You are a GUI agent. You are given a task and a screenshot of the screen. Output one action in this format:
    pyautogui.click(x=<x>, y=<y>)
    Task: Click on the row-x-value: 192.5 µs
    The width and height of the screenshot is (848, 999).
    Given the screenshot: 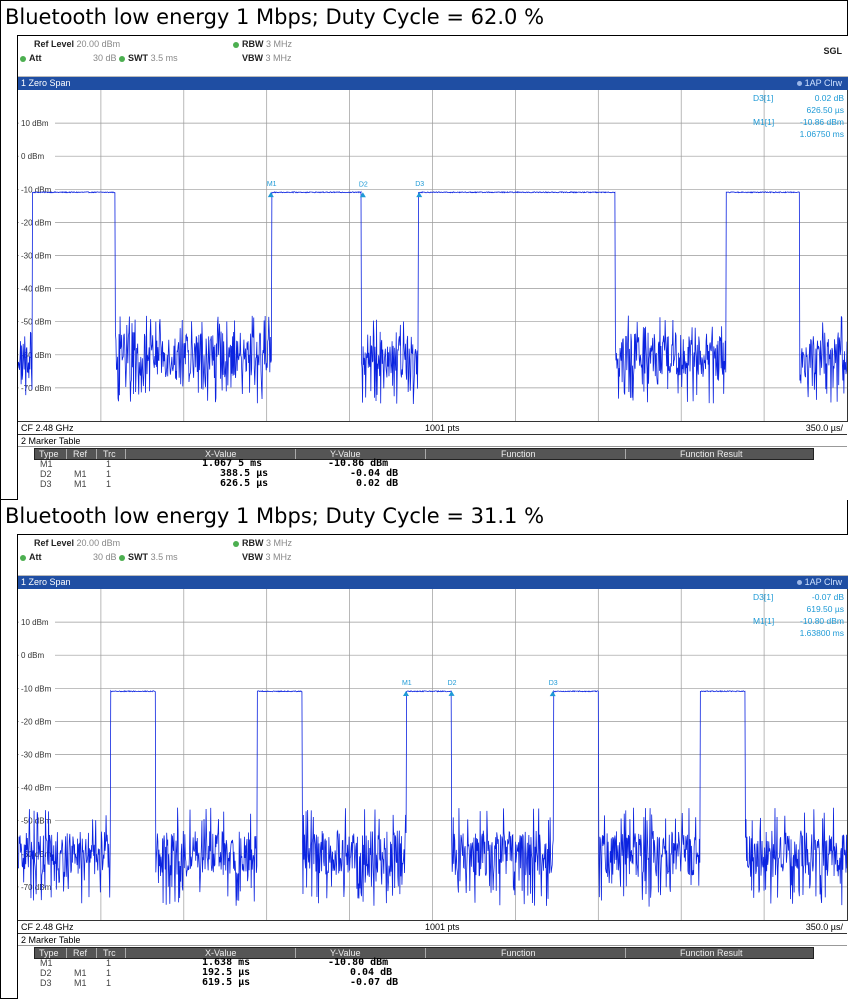 What is the action you would take?
    pyautogui.click(x=226, y=972)
    